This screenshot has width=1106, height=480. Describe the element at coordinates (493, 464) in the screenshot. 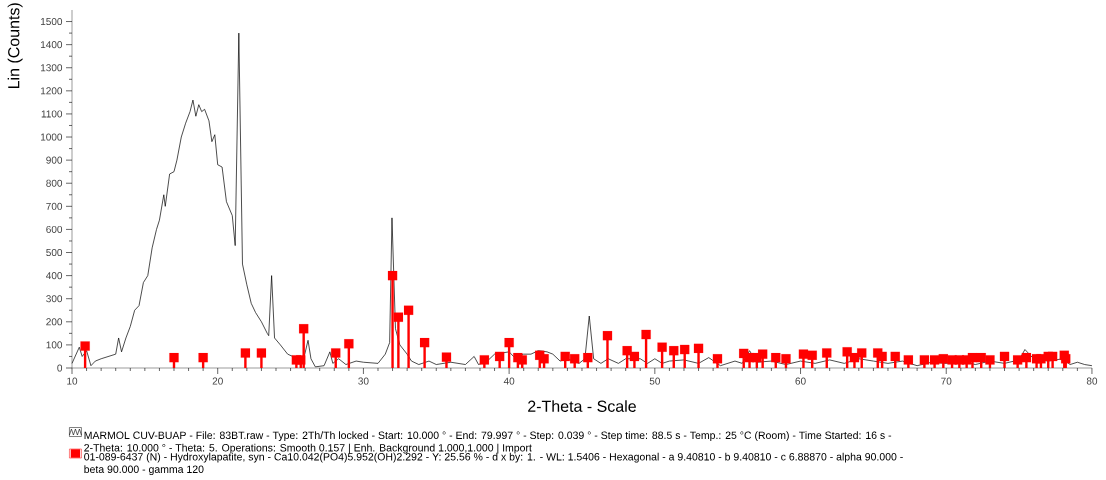

I see `legend-label: 01-089-6437 (N) - Hydroxylapatite, syn - Ca10.042(PO4)5.952(OH)2.292 - Y: 25.56 % - d x by: 1. - WL: 1.5406 - Hexagonal - a 9.40810 - b 9.40810 - c 6.88870 - alpha 90.000 - beta 90.000 - gamma 120` at that location.